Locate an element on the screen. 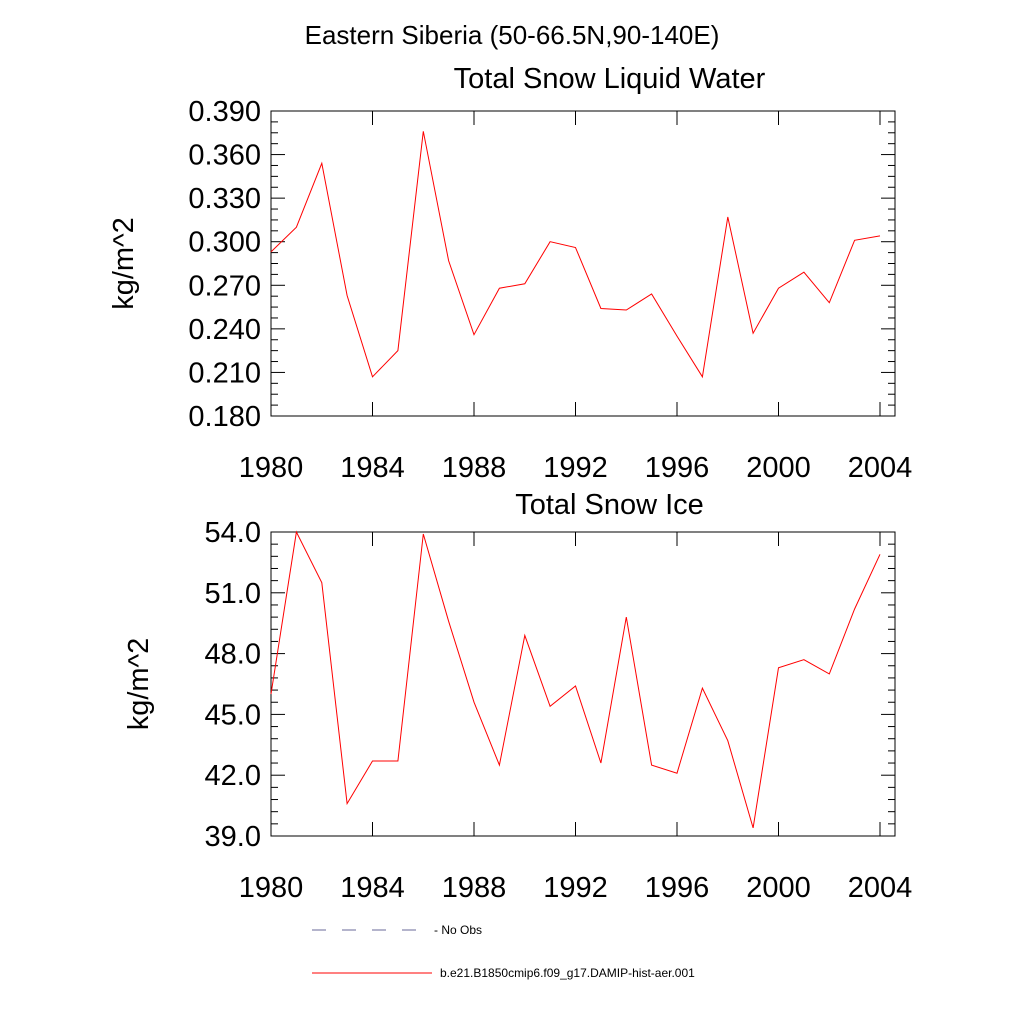  y-tick-label: 51.0 is located at coordinates (233, 594).